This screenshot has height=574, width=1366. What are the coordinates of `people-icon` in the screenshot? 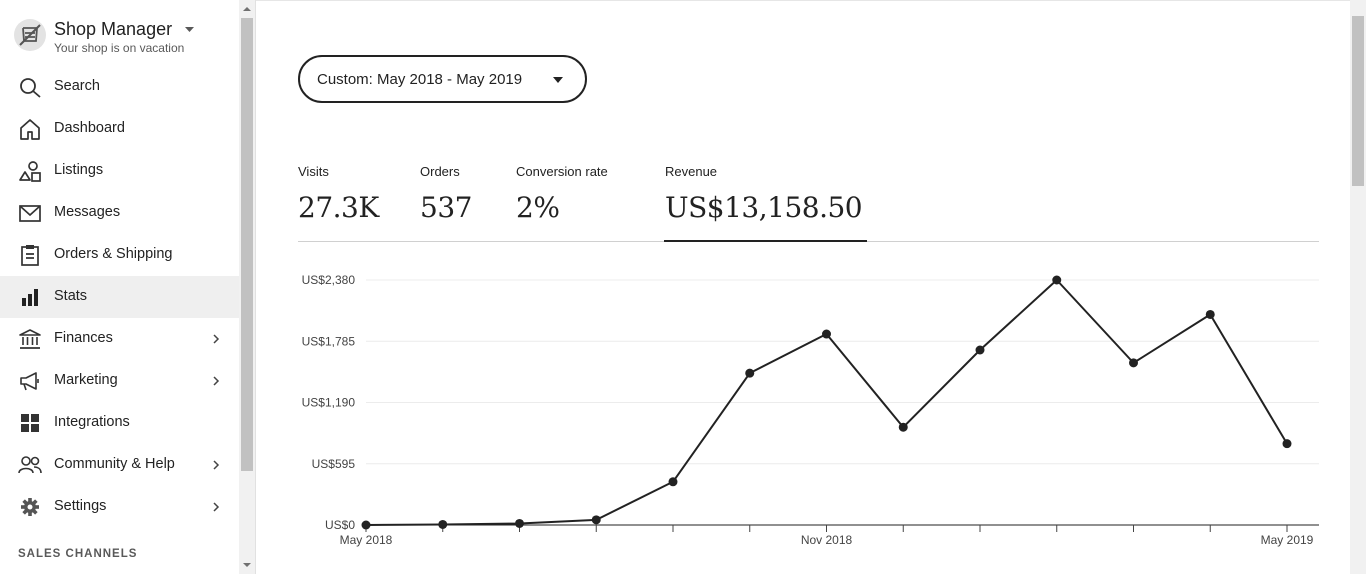 It's located at (30, 465).